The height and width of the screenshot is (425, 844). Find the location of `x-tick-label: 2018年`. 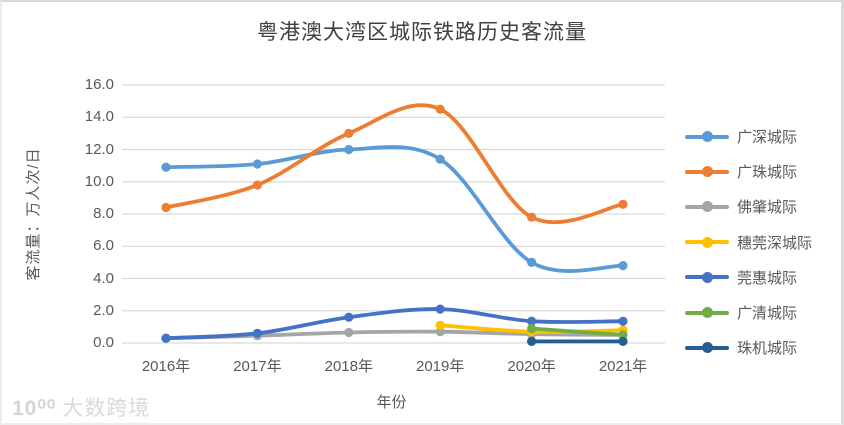

x-tick-label: 2018年 is located at coordinates (348, 366).